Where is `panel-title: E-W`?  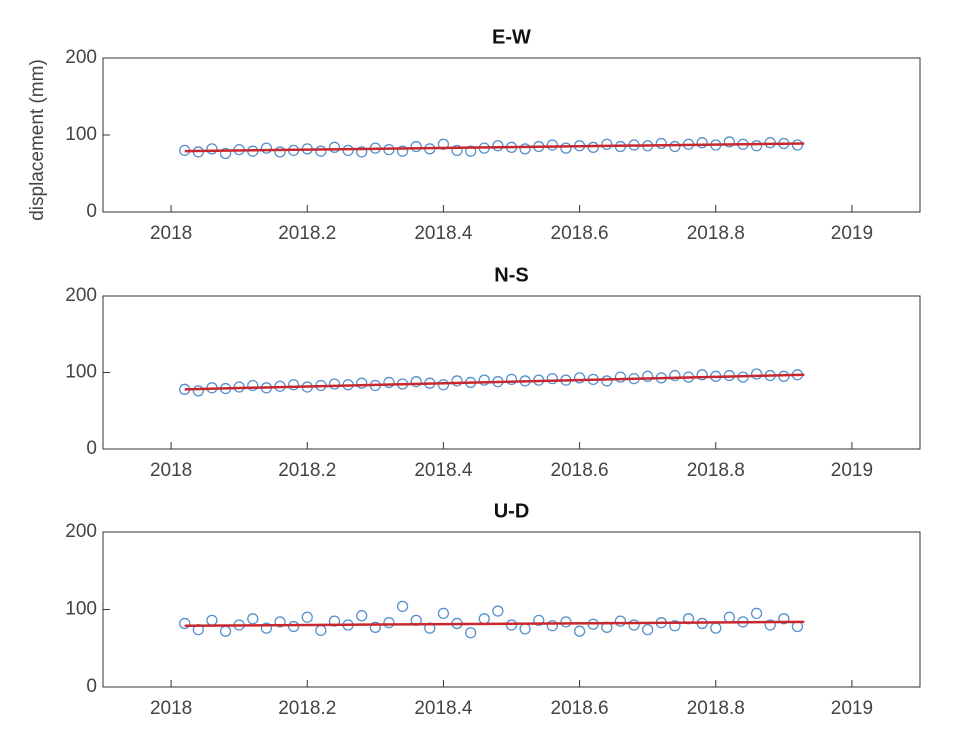
panel-title: E-W is located at coordinates (511, 37).